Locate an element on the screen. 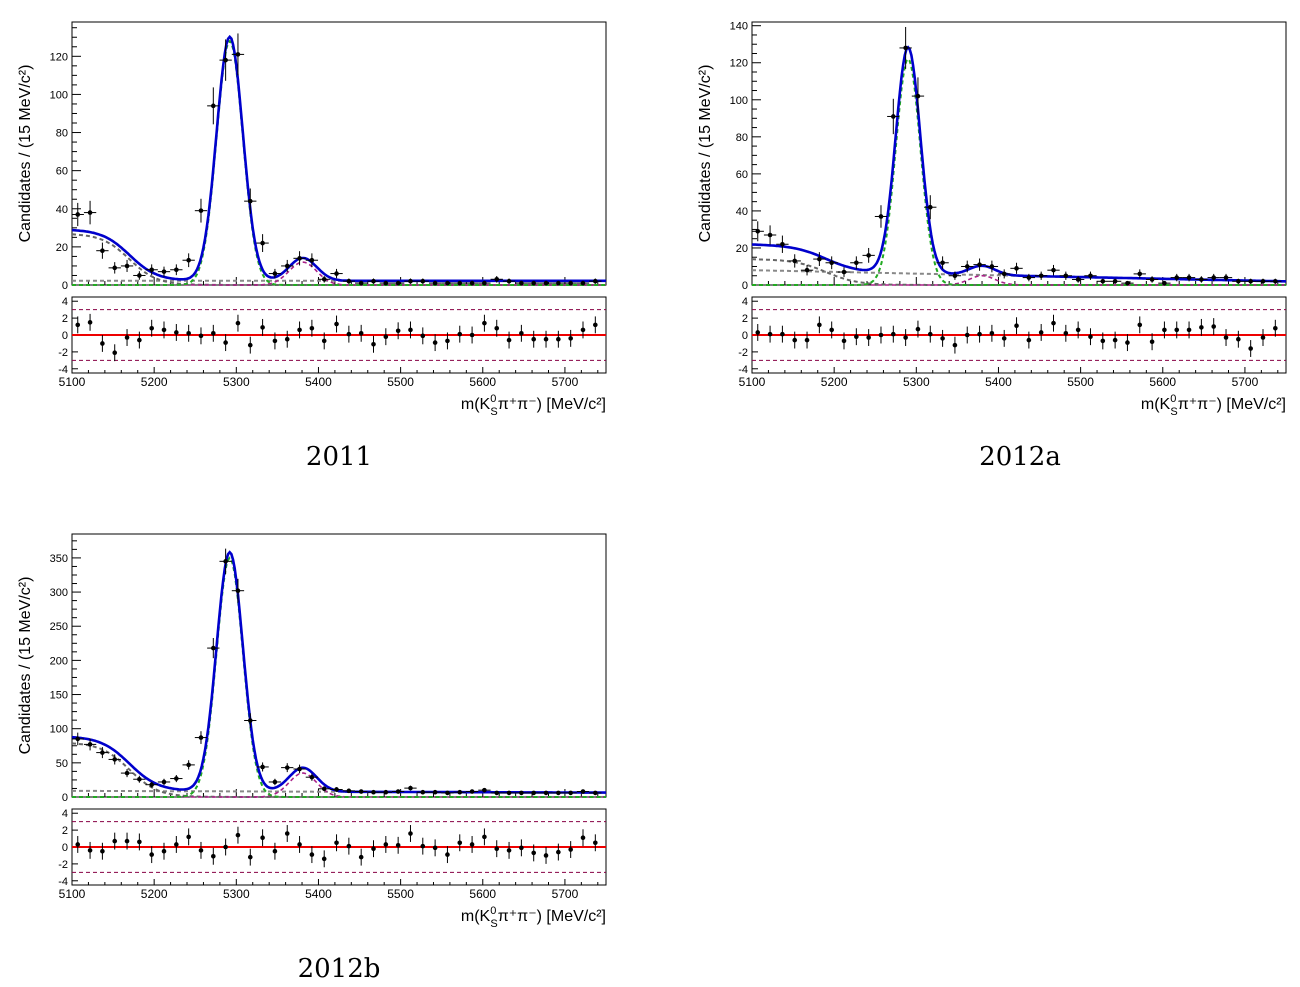 The width and height of the screenshot is (1300, 987). y-tick-label: 150 is located at coordinates (59, 696).